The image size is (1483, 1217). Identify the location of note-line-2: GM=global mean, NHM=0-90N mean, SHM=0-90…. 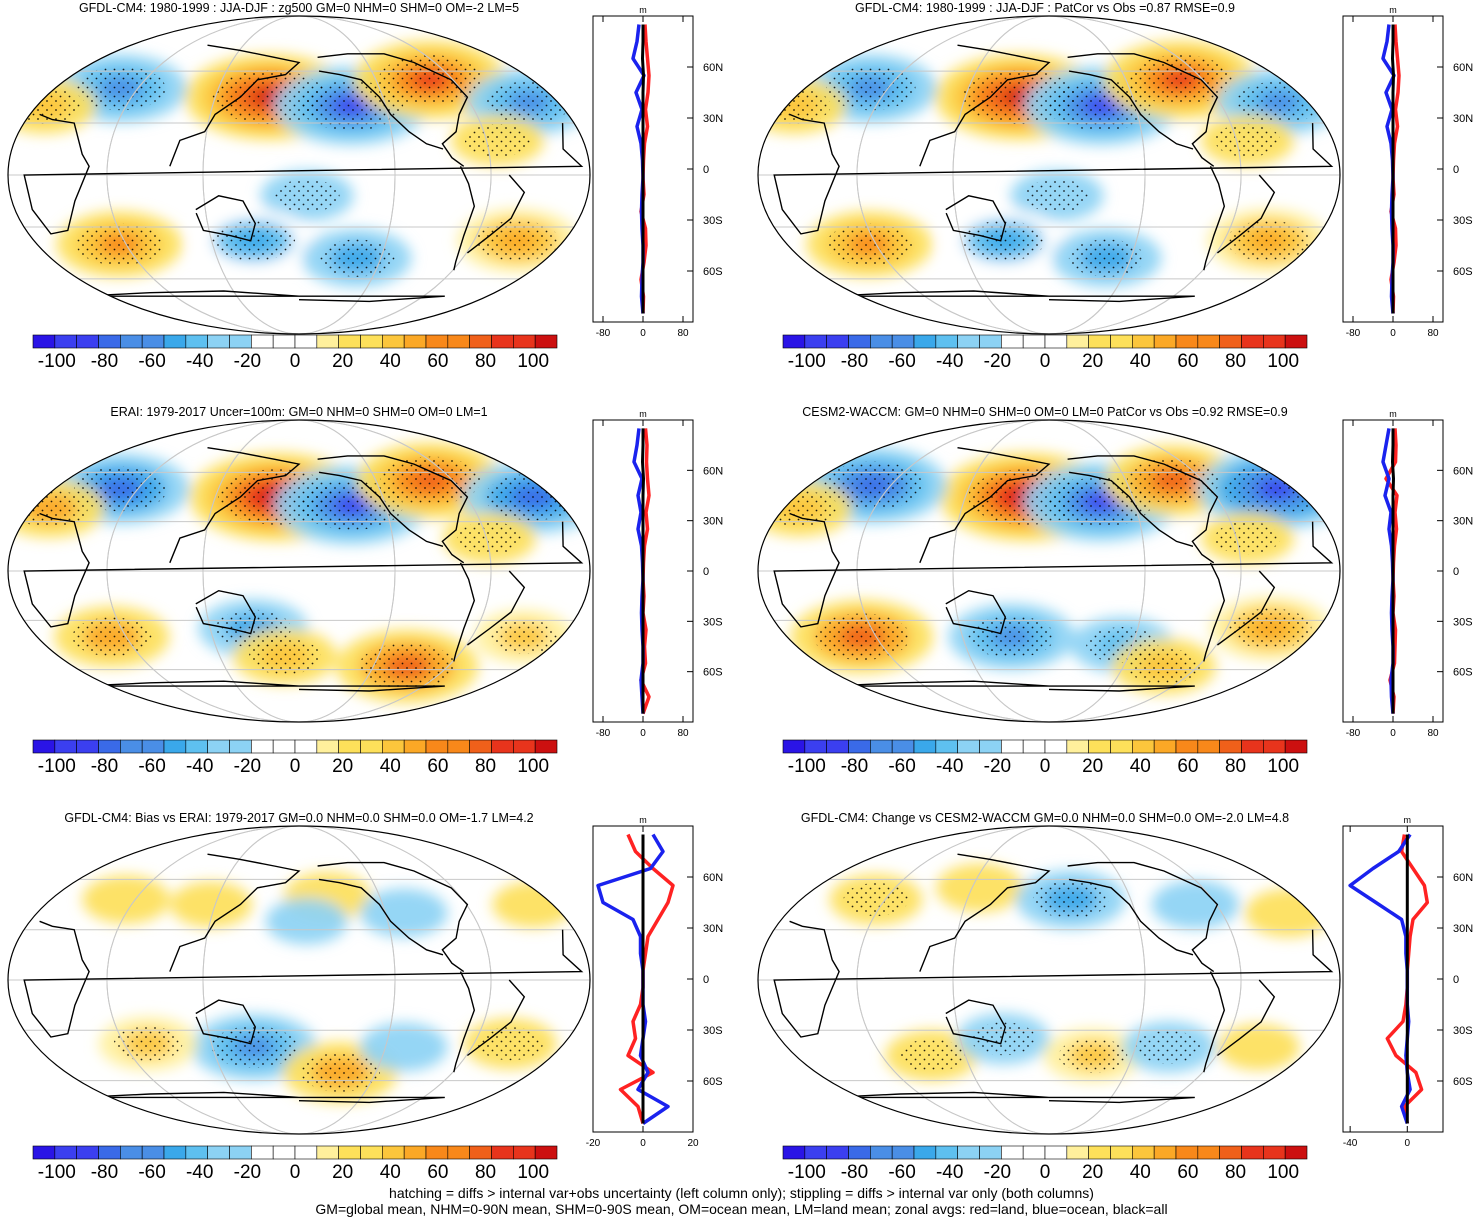
(741, 1209).